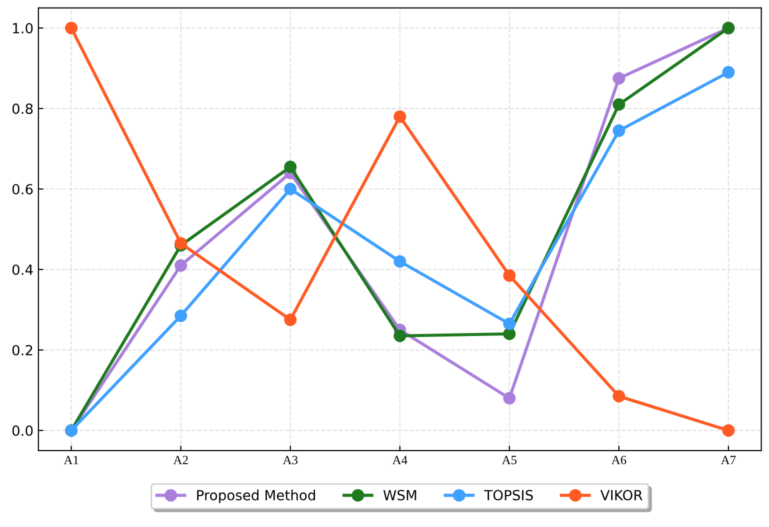 This screenshot has height=527, width=769. What do you see at coordinates (71, 460) in the screenshot?
I see `x-tick-label: A1` at bounding box center [71, 460].